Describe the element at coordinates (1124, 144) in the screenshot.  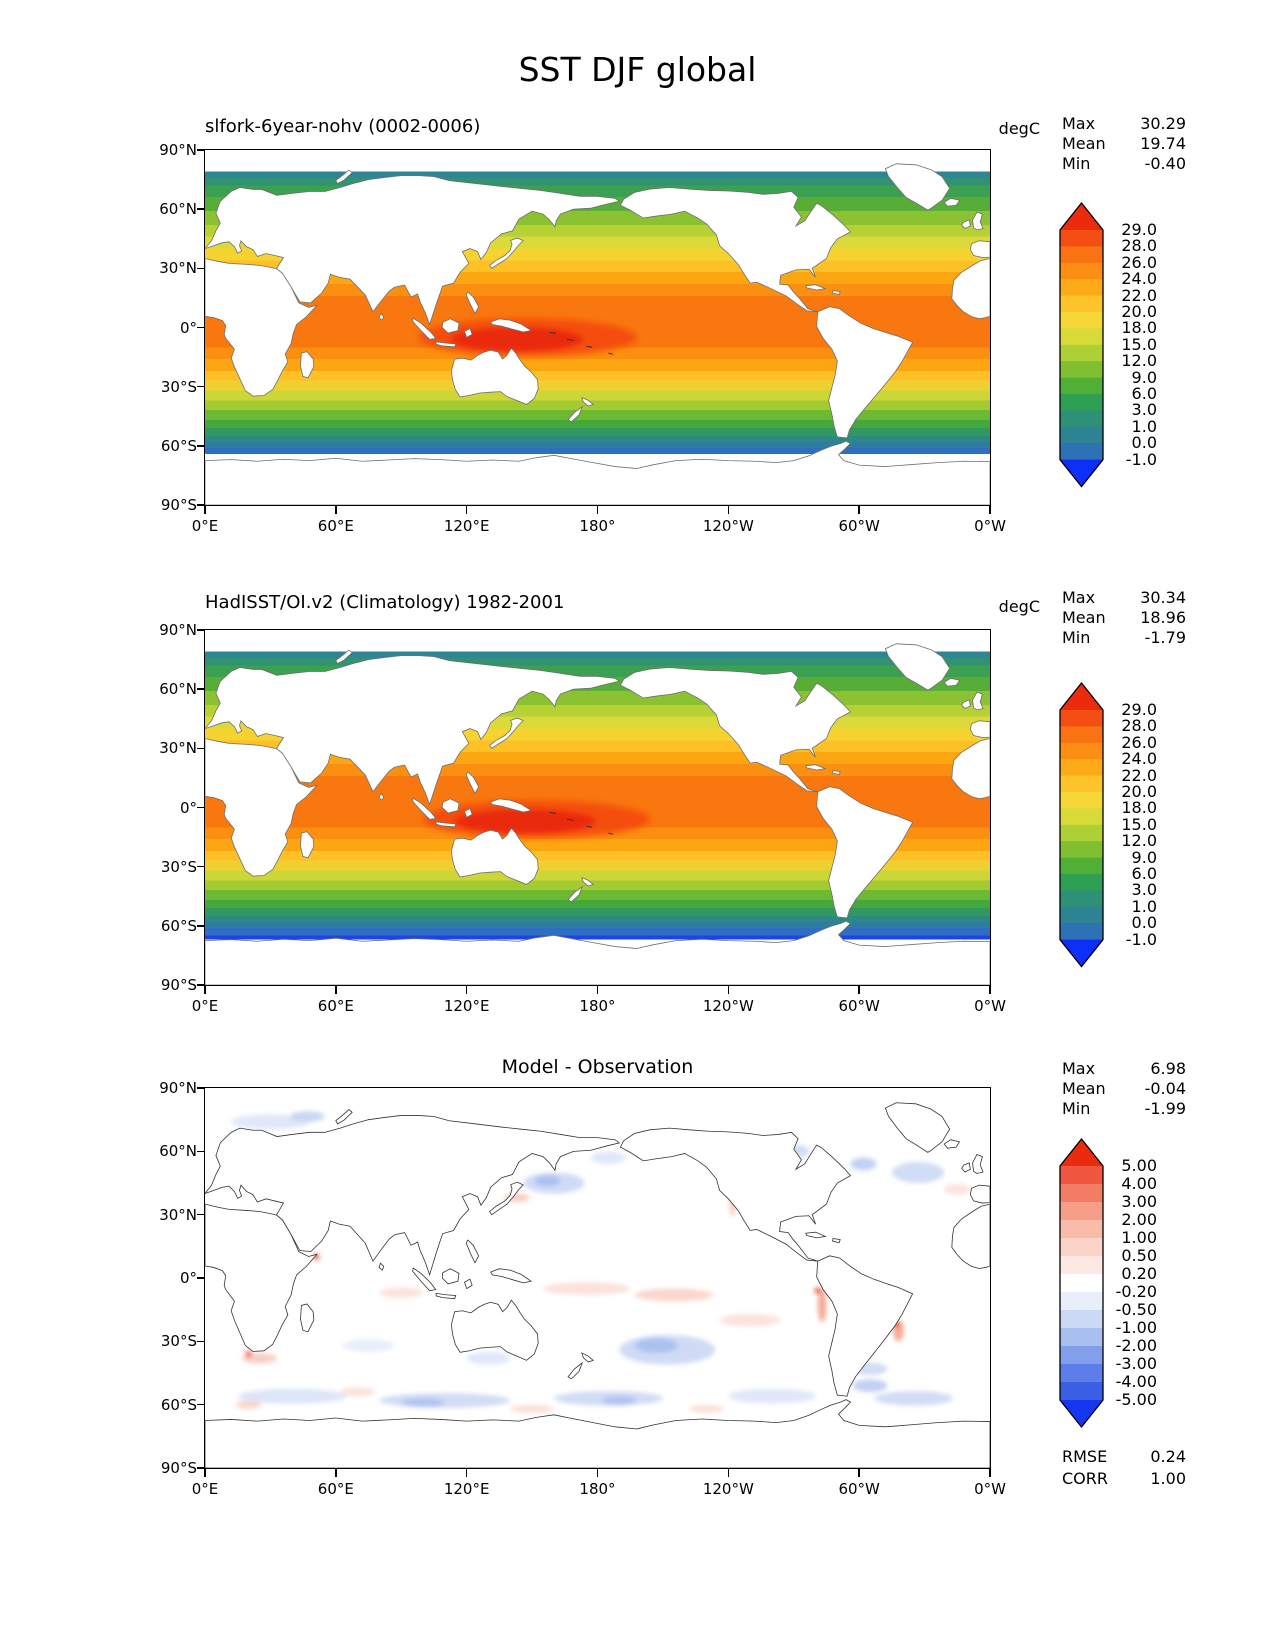
I see `stat-row: Mean 19.74` at that location.